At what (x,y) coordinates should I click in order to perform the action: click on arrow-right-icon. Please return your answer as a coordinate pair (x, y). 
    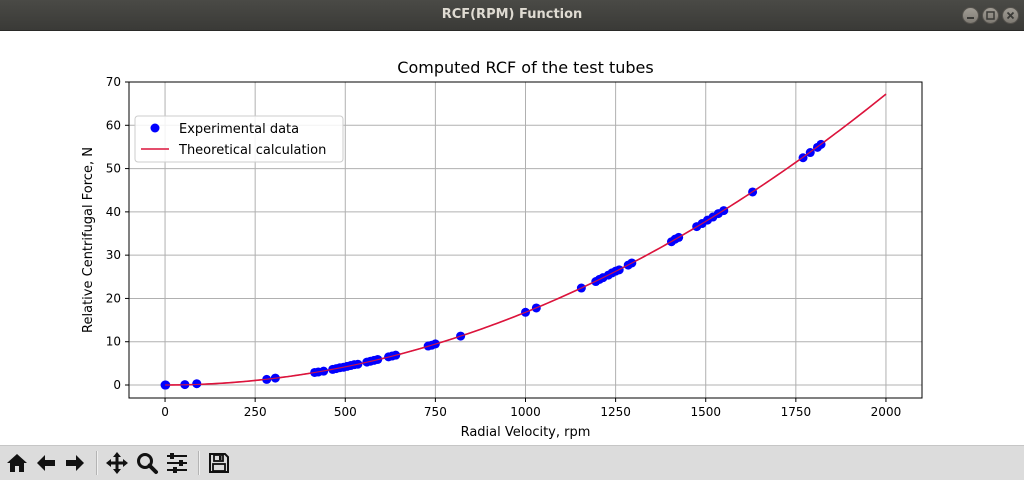
    Looking at the image, I should click on (75, 463).